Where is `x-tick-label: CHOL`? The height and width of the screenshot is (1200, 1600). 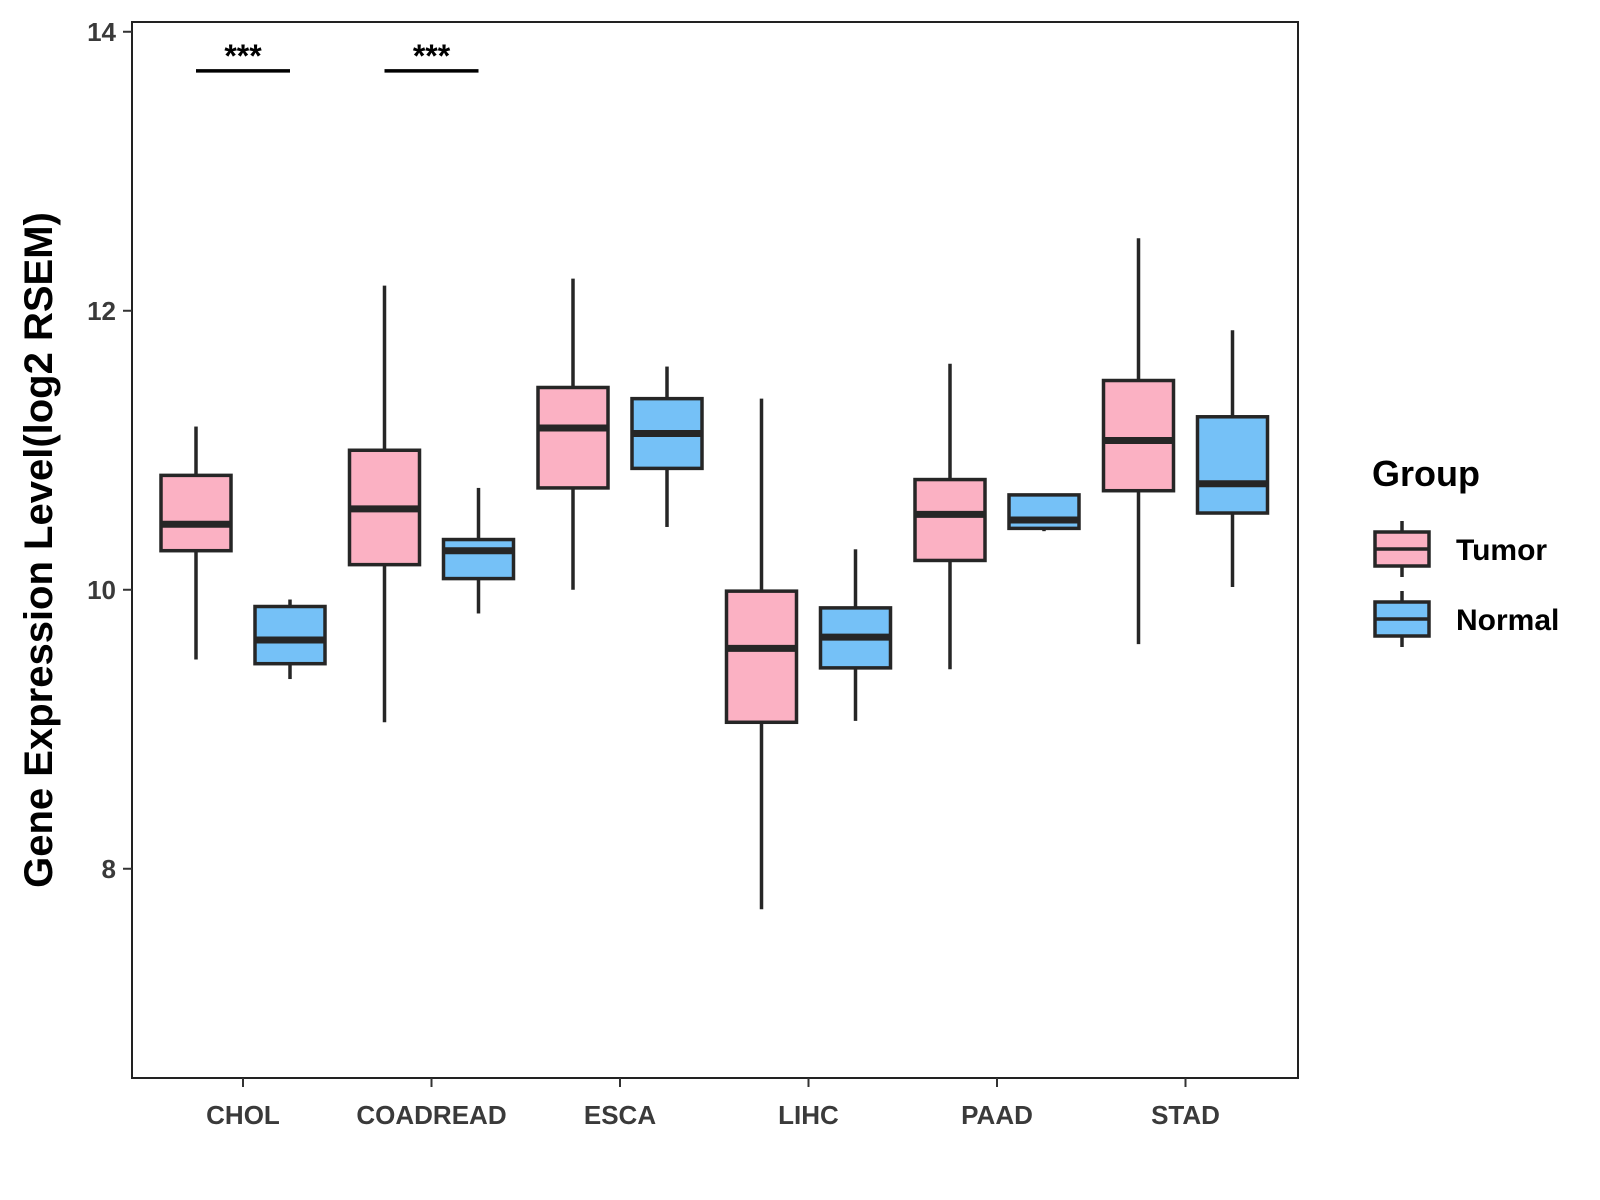 x-tick-label: CHOL is located at coordinates (243, 1115).